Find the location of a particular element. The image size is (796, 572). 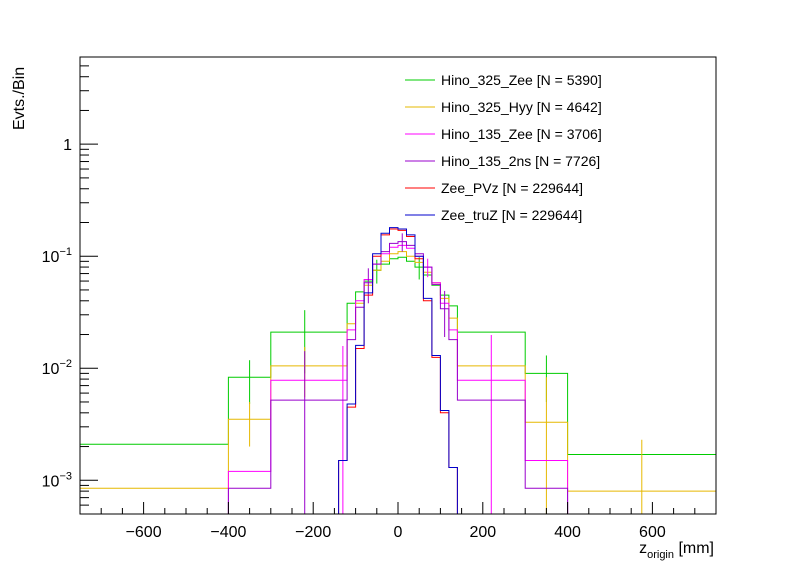

legend-entry: Hino_325_Zee [N = 5390] is located at coordinates (503, 80).